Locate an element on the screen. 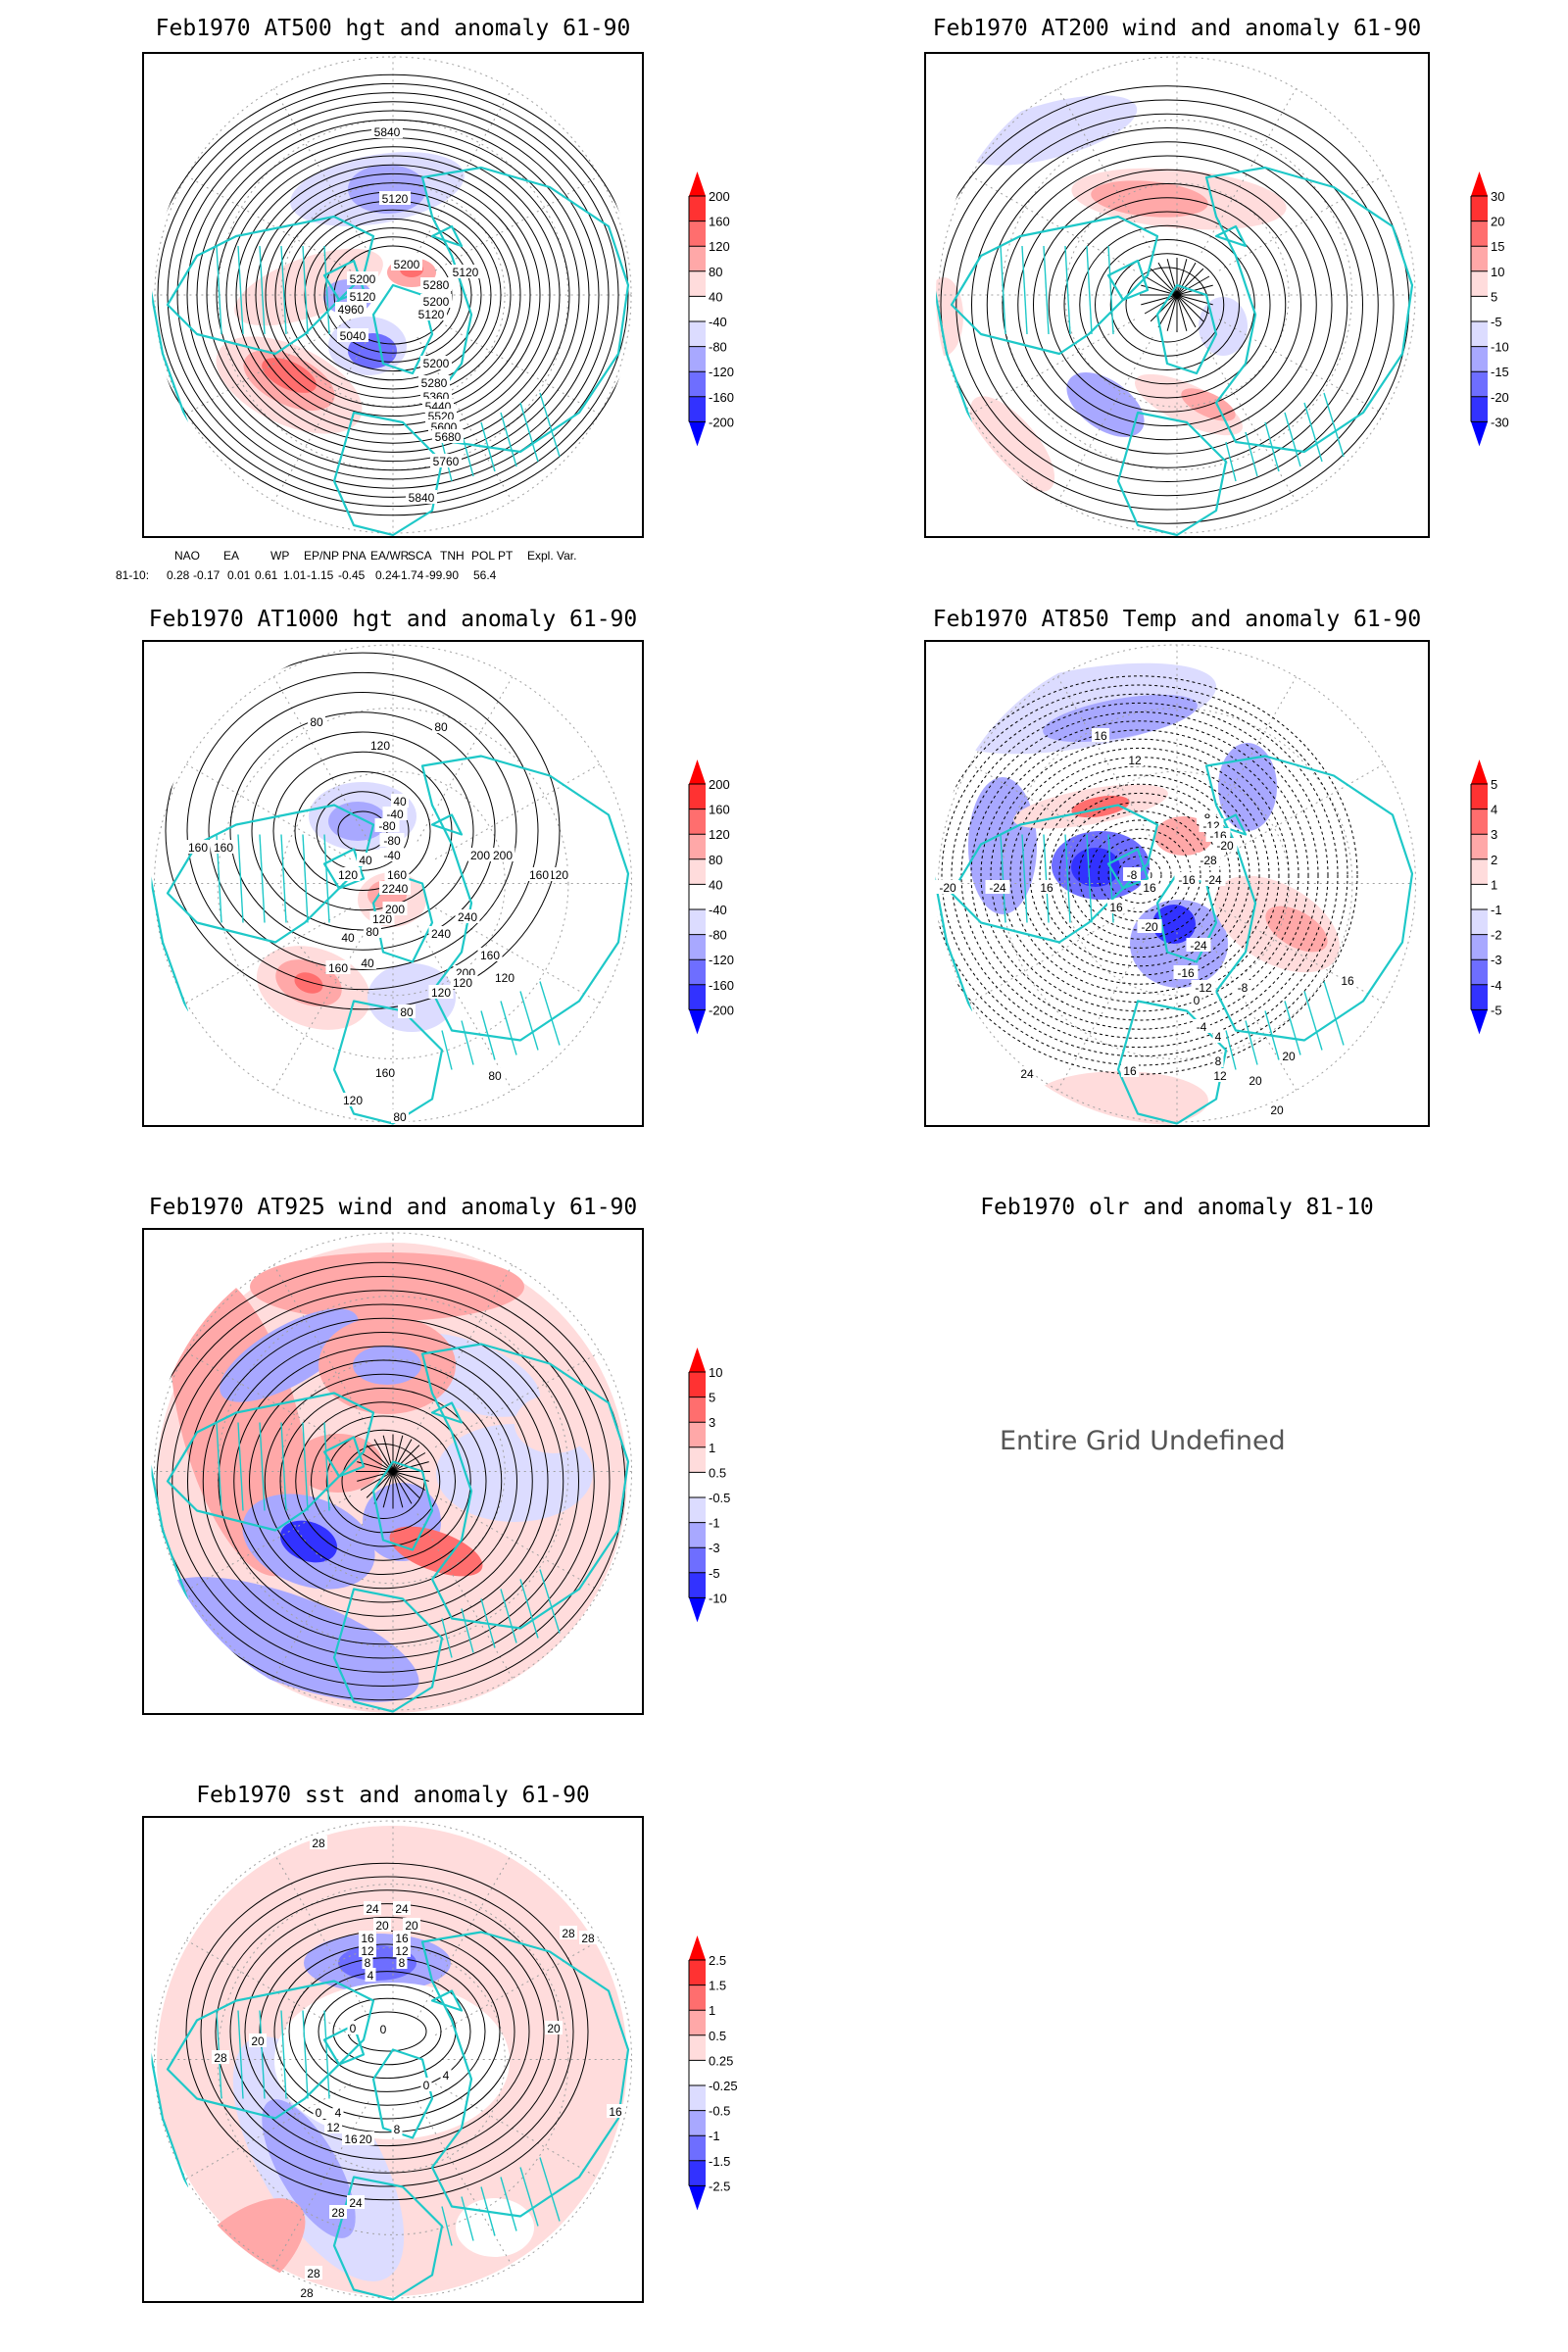  colorbar-tick-label: 30 is located at coordinates (1497, 196).